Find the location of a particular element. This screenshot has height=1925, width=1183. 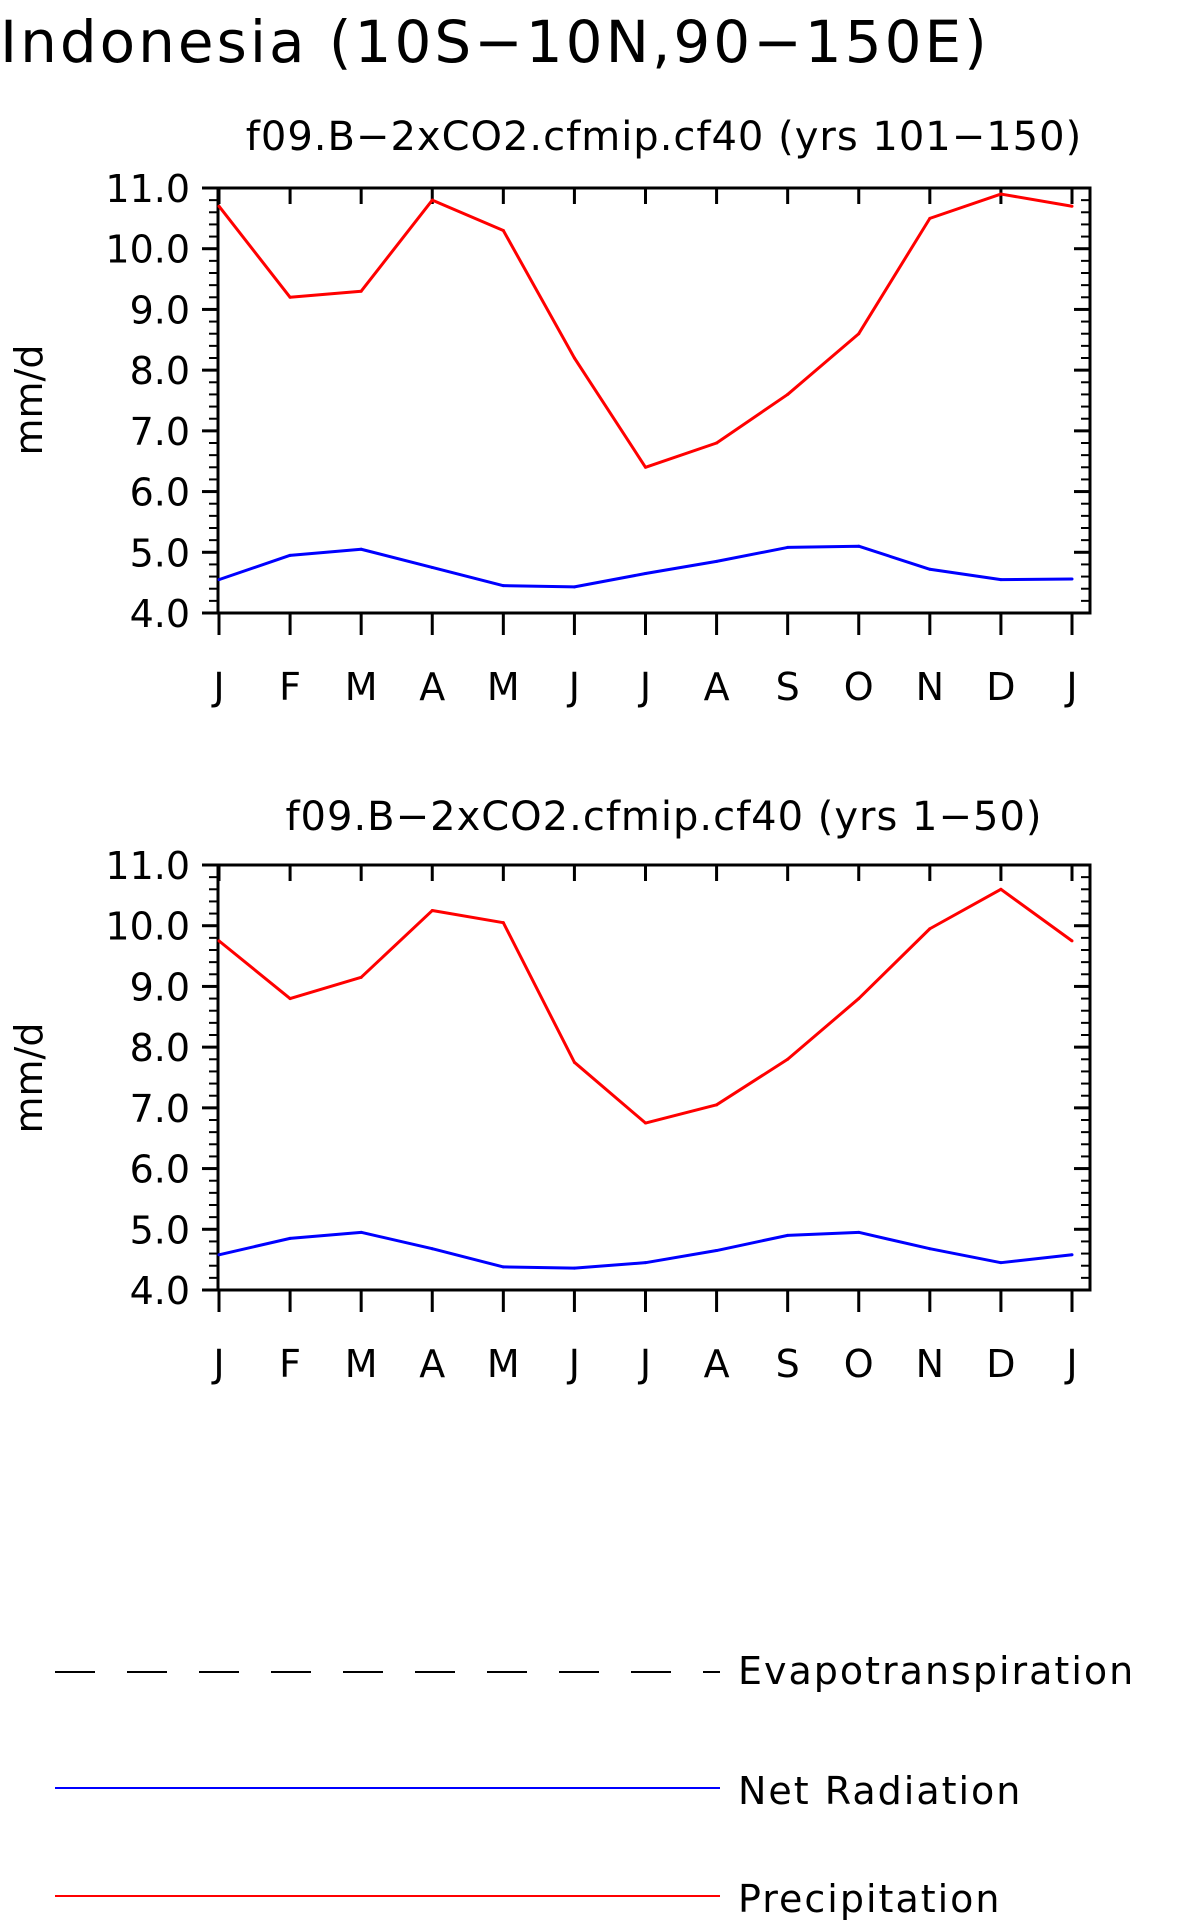

legend-label-precipitation: Precipitation is located at coordinates (870, 1899).